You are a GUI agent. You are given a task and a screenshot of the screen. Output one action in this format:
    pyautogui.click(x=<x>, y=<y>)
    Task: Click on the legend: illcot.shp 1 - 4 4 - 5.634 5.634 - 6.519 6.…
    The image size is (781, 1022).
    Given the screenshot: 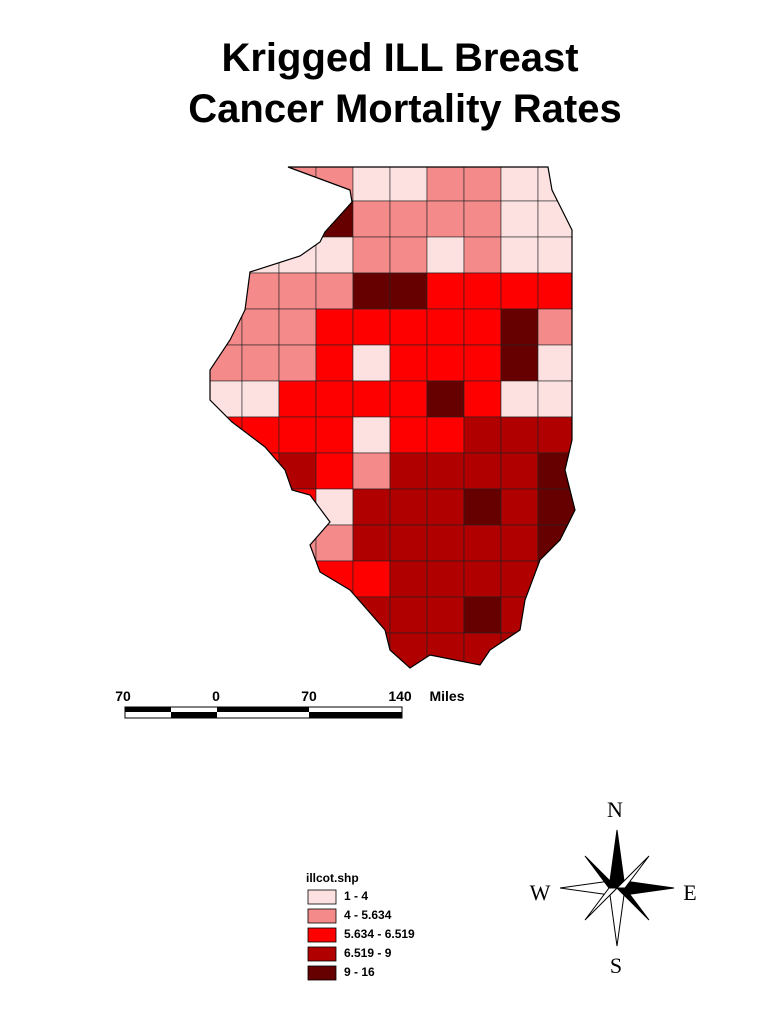 What is the action you would take?
    pyautogui.click(x=360, y=926)
    